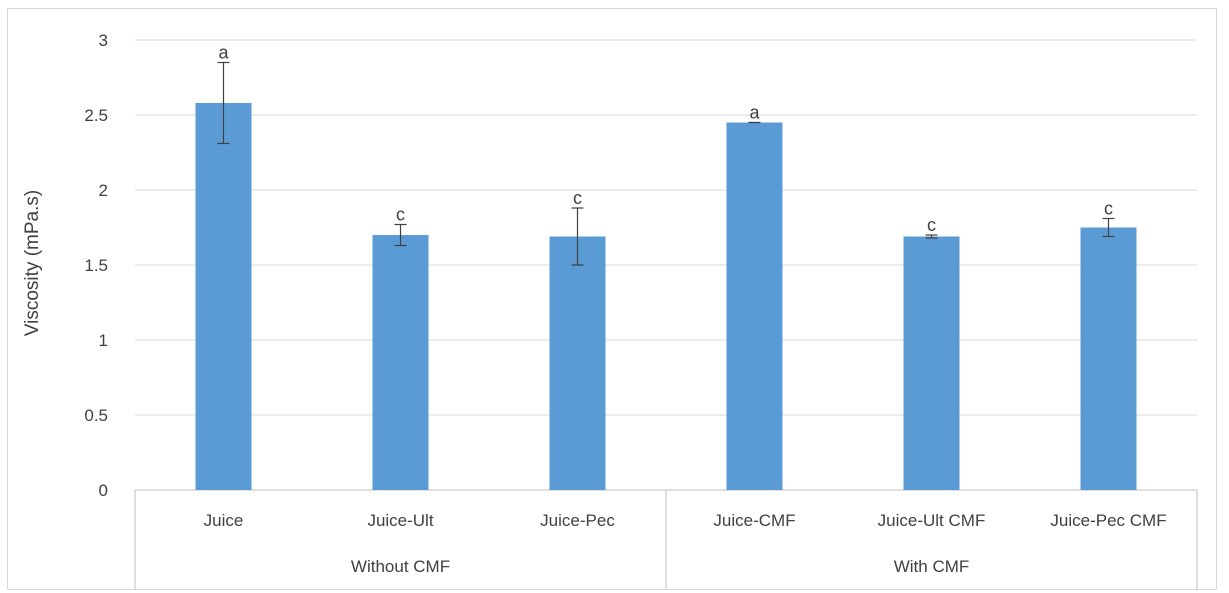 This screenshot has height=593, width=1229. I want to click on group-label: Without CMF, so click(400, 566).